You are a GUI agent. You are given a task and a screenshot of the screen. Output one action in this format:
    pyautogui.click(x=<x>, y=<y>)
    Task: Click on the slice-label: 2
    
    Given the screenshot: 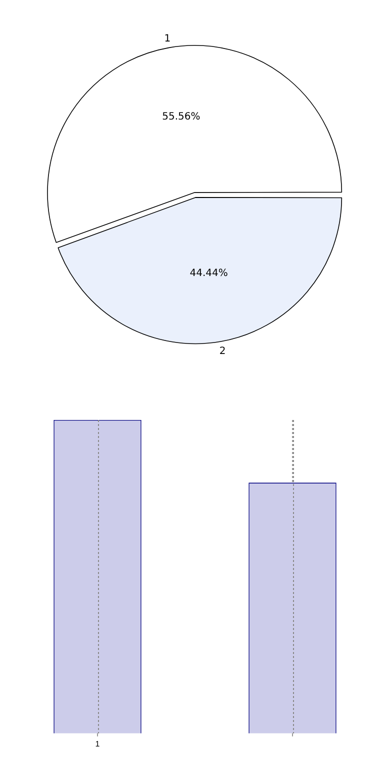 What is the action you would take?
    pyautogui.click(x=222, y=351)
    